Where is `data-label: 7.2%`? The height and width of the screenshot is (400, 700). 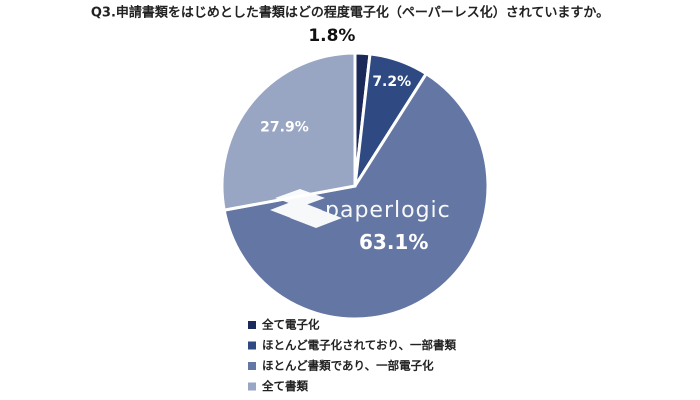
data-label: 7.2% is located at coordinates (391, 82).